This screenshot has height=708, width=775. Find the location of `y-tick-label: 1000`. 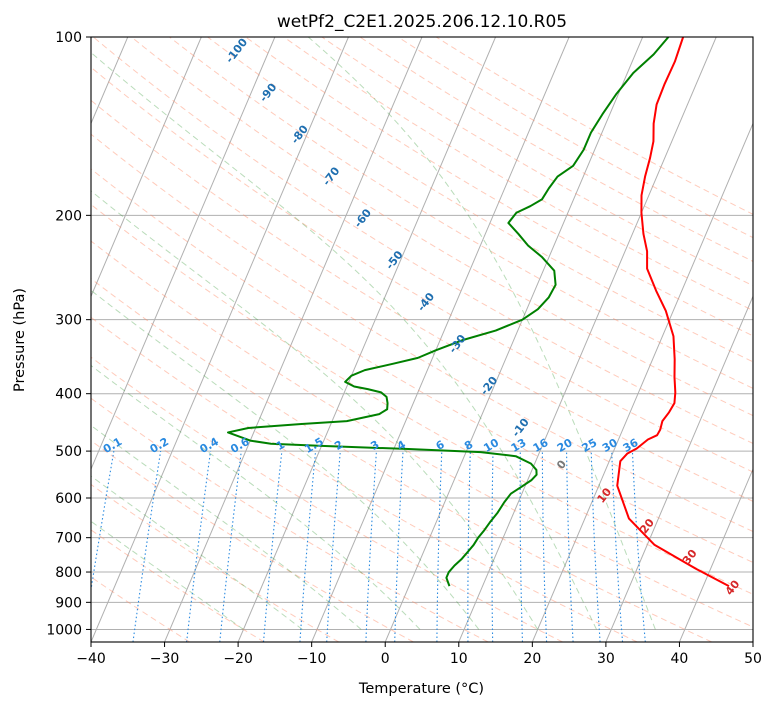

y-tick-label: 1000 is located at coordinates (64, 630).